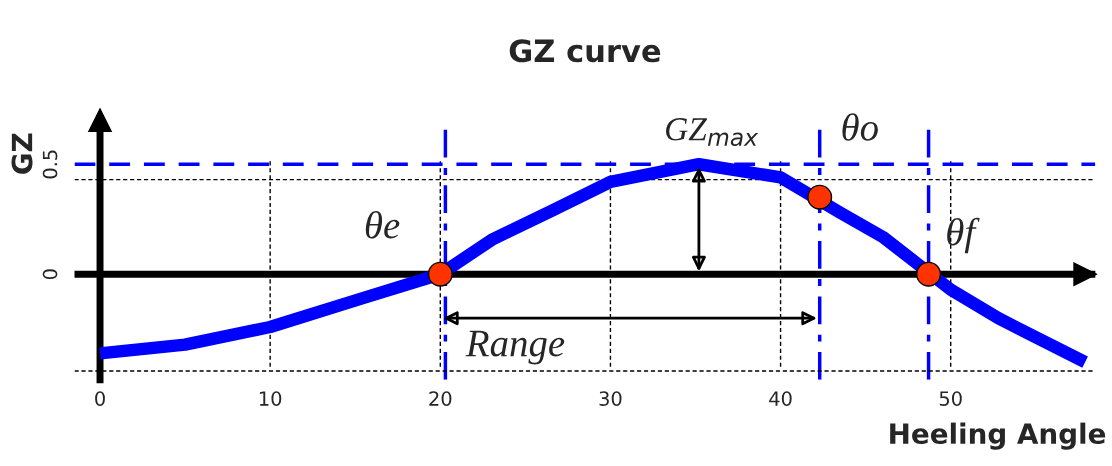 The image size is (1112, 466). I want to click on annotation: θf, so click(963, 235).